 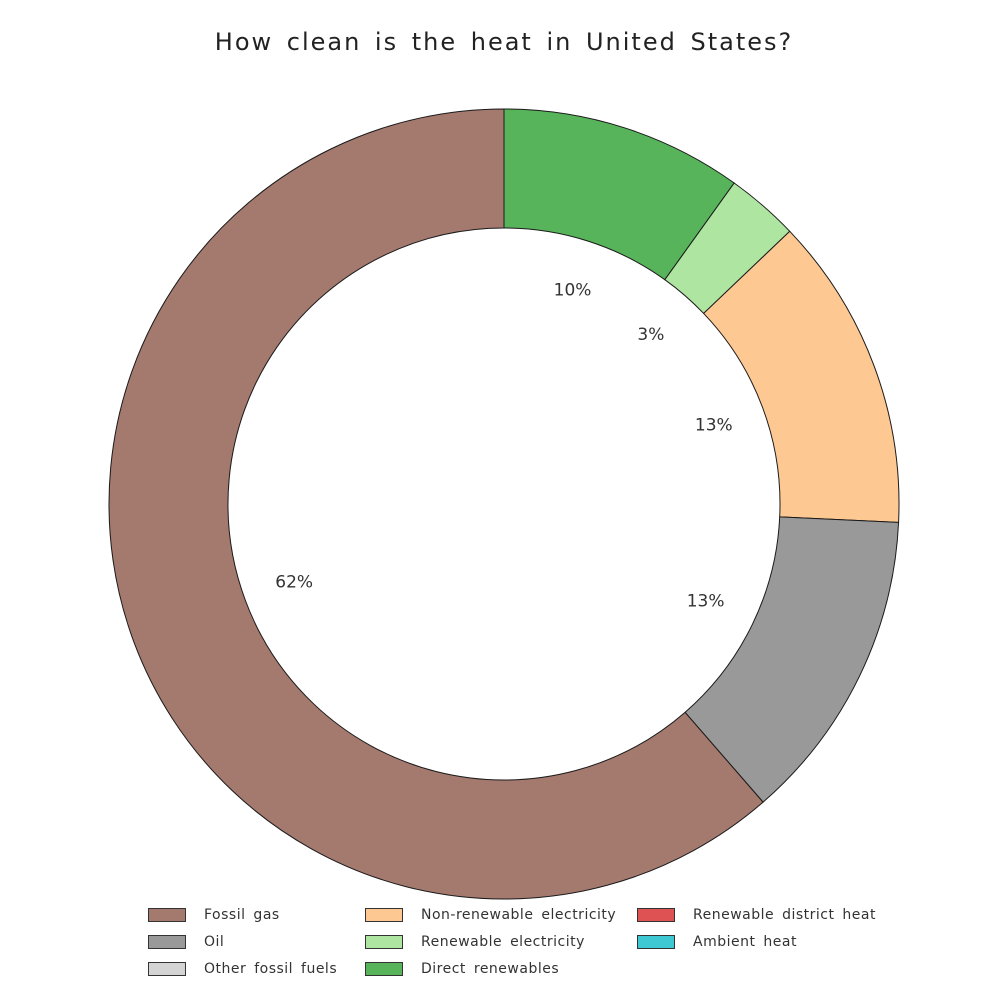 I want to click on legend-label: Non-renewable electricity, so click(x=519, y=915).